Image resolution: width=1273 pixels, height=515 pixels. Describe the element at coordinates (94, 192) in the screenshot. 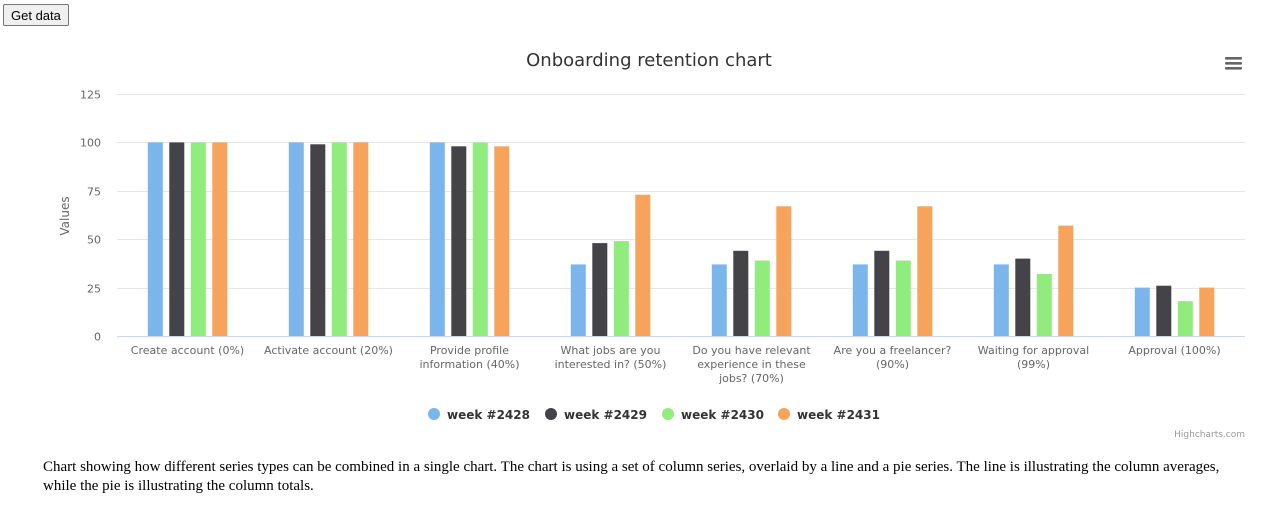

I see `y-tick-label: 75` at that location.